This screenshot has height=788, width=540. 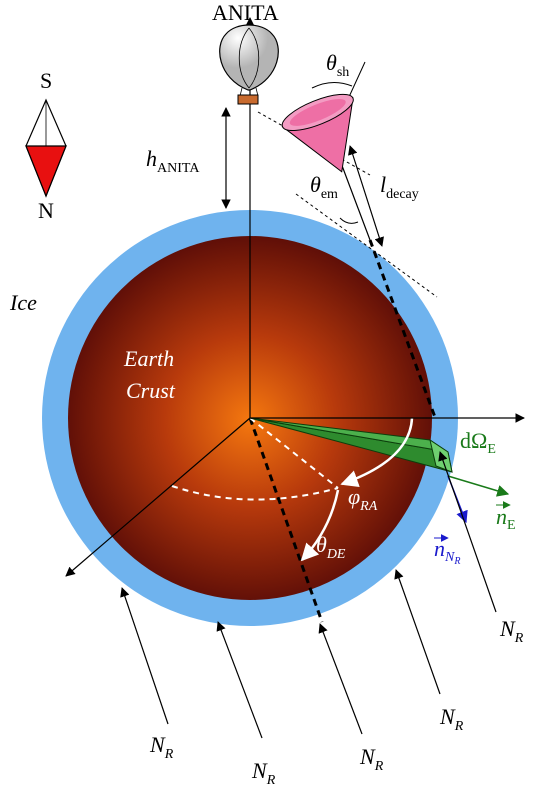 What do you see at coordinates (255, 493) in the screenshot?
I see `equator-arc` at bounding box center [255, 493].